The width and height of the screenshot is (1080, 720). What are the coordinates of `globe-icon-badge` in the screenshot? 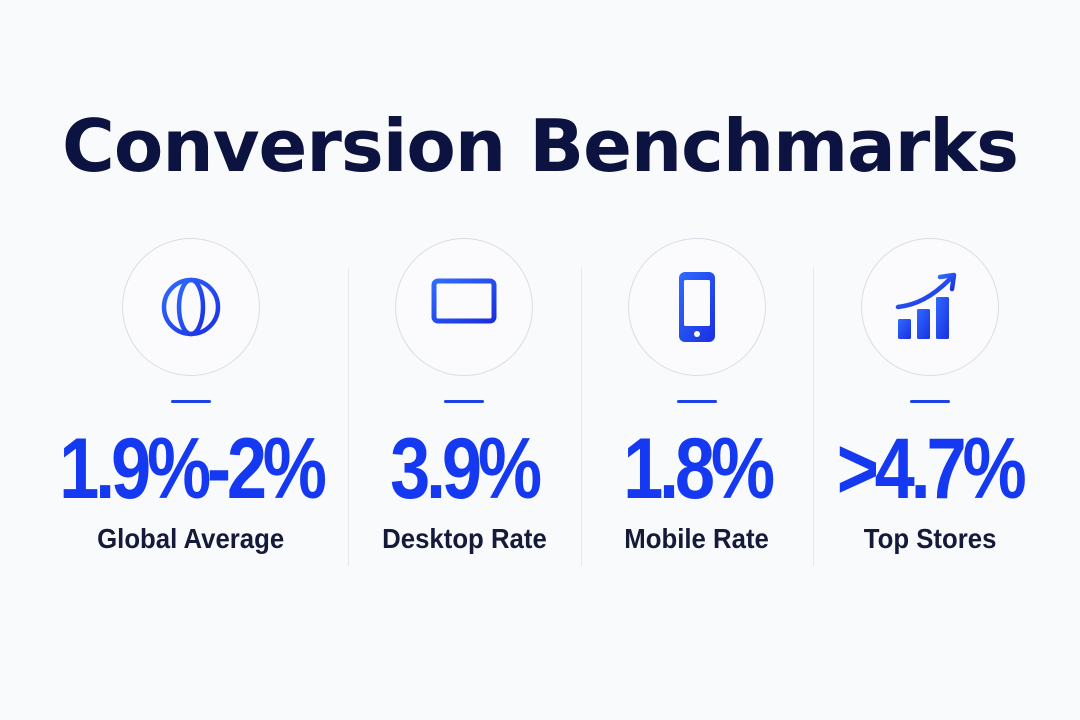 It's located at (190, 307).